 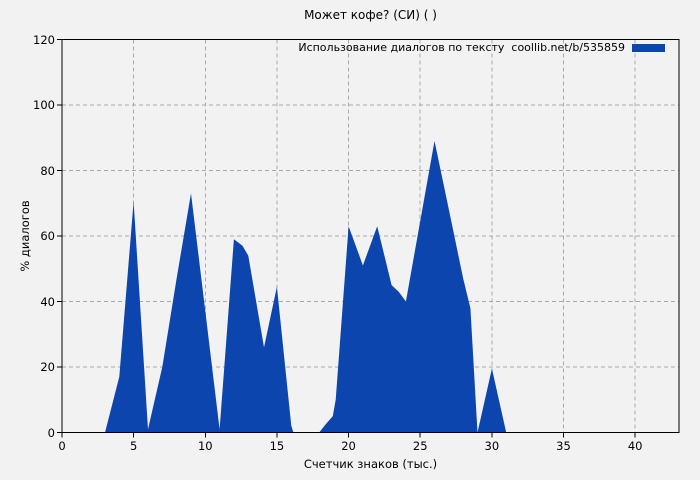 What do you see at coordinates (47, 301) in the screenshot?
I see `y-tick-label: 40` at bounding box center [47, 301].